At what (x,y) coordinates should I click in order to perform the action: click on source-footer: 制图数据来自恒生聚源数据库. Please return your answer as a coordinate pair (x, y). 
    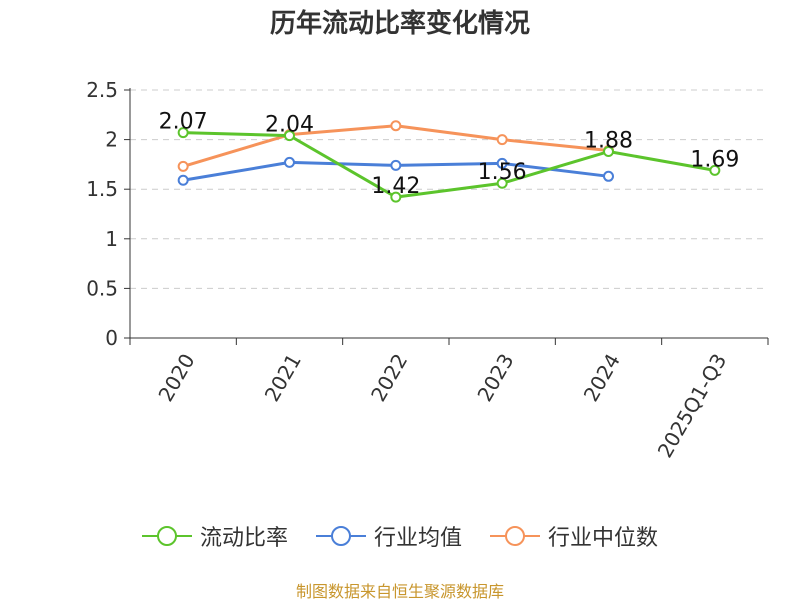
    Looking at the image, I should click on (399, 591).